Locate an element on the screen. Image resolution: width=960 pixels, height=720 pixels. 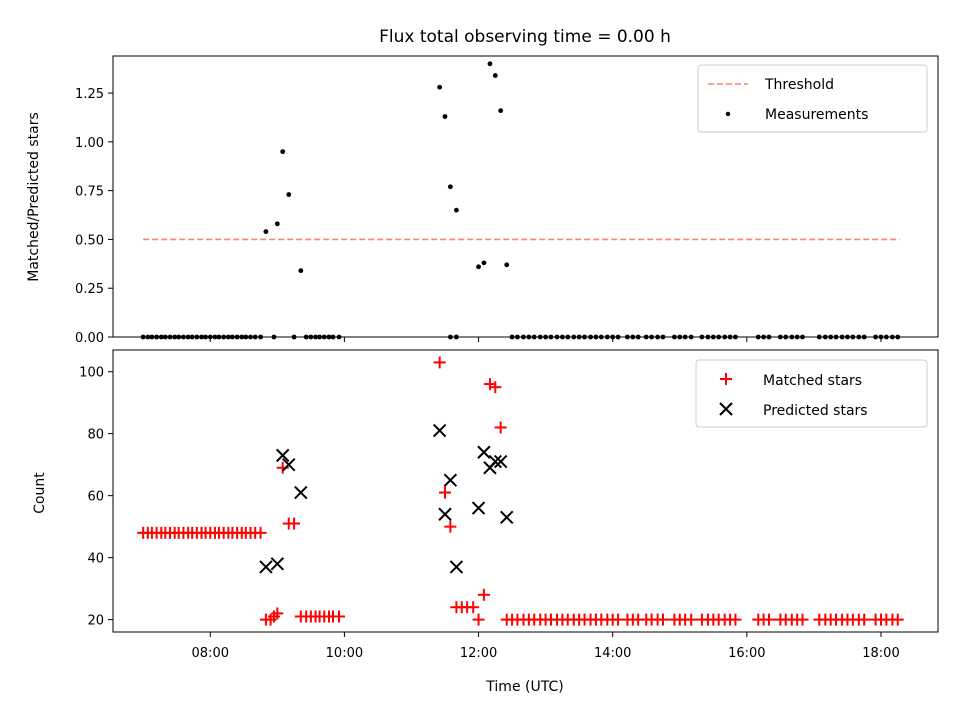
bottom-y-tick-label: 60 is located at coordinates (95, 497).